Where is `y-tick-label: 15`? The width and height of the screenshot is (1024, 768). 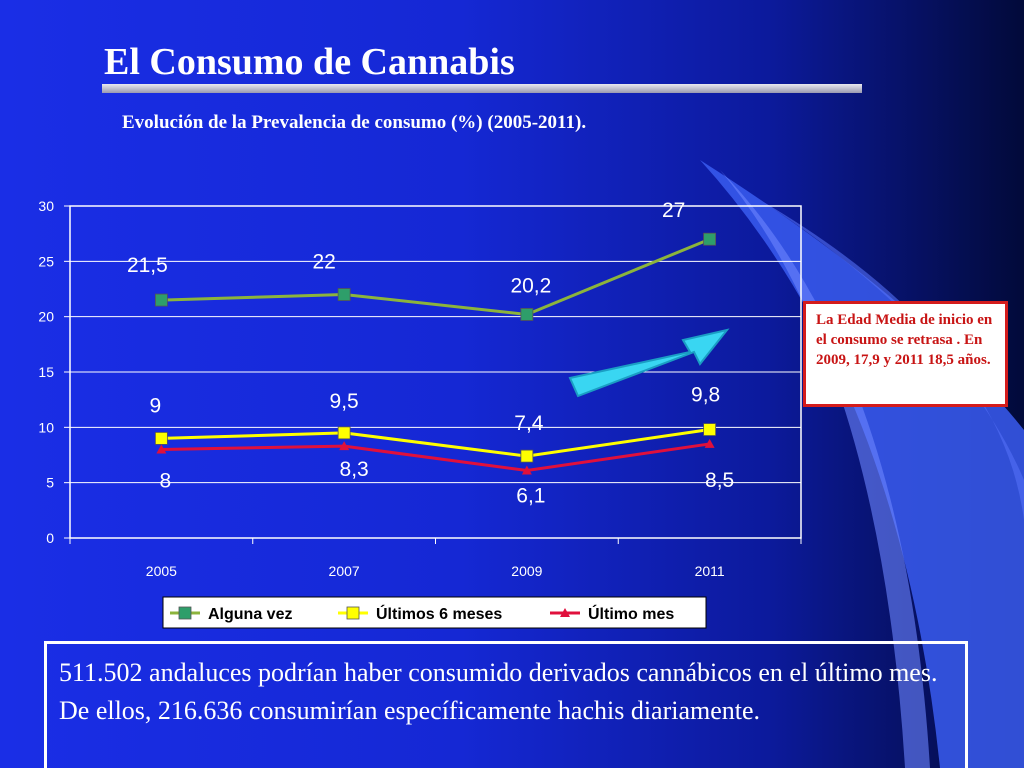
y-tick-label: 15 is located at coordinates (46, 372).